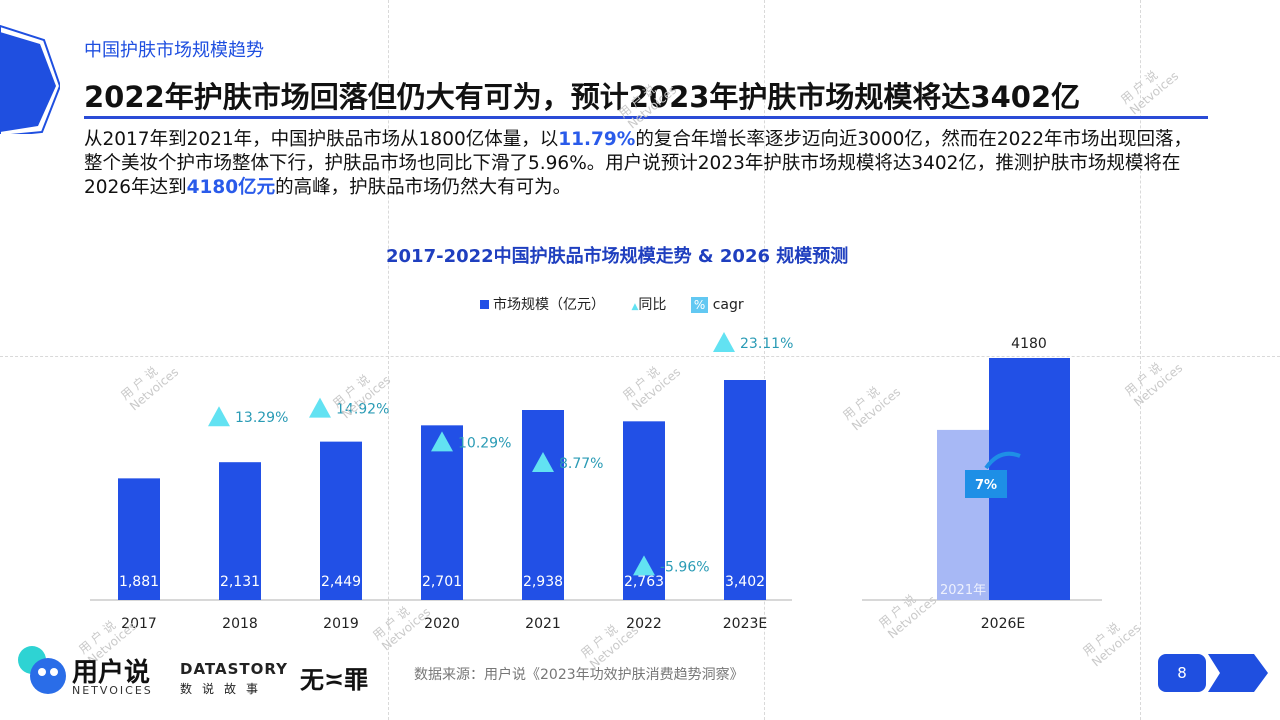 The width and height of the screenshot is (1280, 720). Describe the element at coordinates (234, 669) in the screenshot. I see `datastory-logo: DATASTORY` at that location.